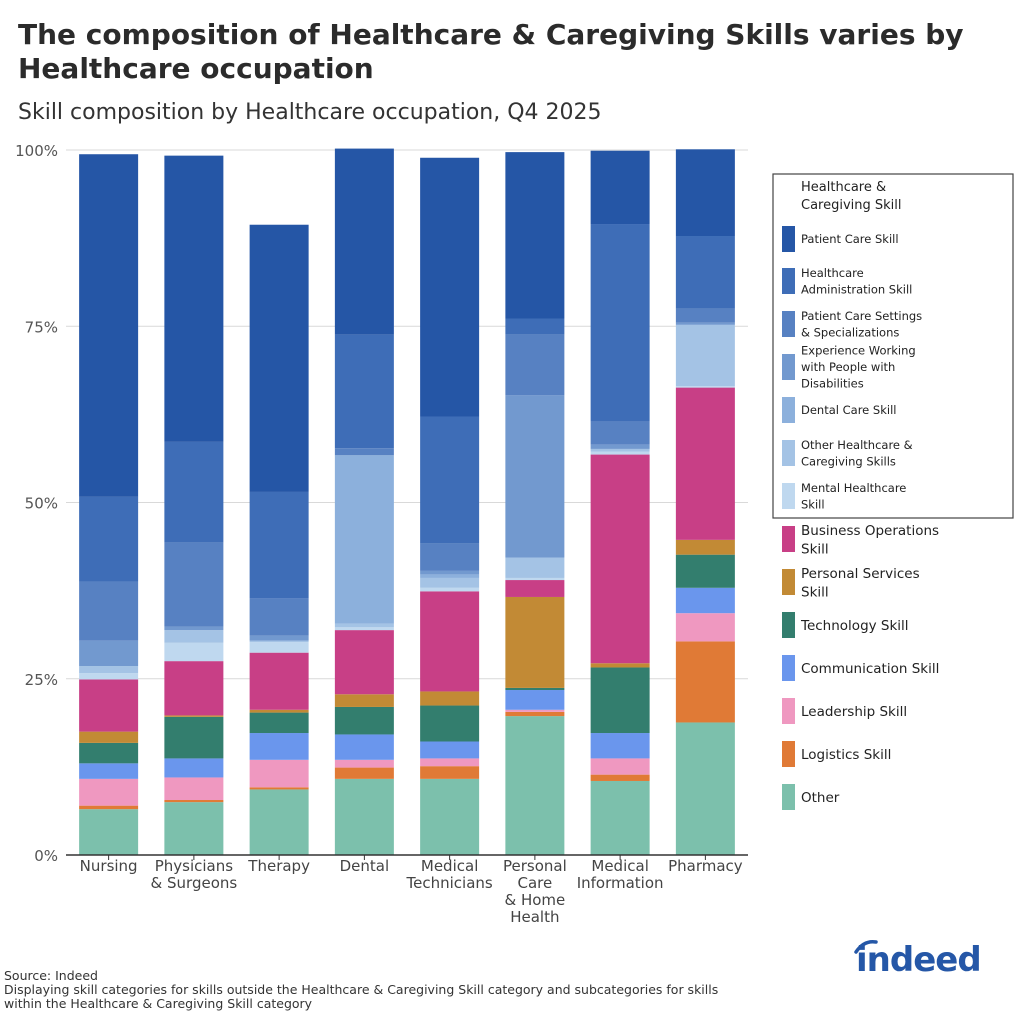 This screenshot has height=1024, width=1024. Describe the element at coordinates (854, 712) in the screenshot. I see `legend-label: Leadership Skill` at that location.